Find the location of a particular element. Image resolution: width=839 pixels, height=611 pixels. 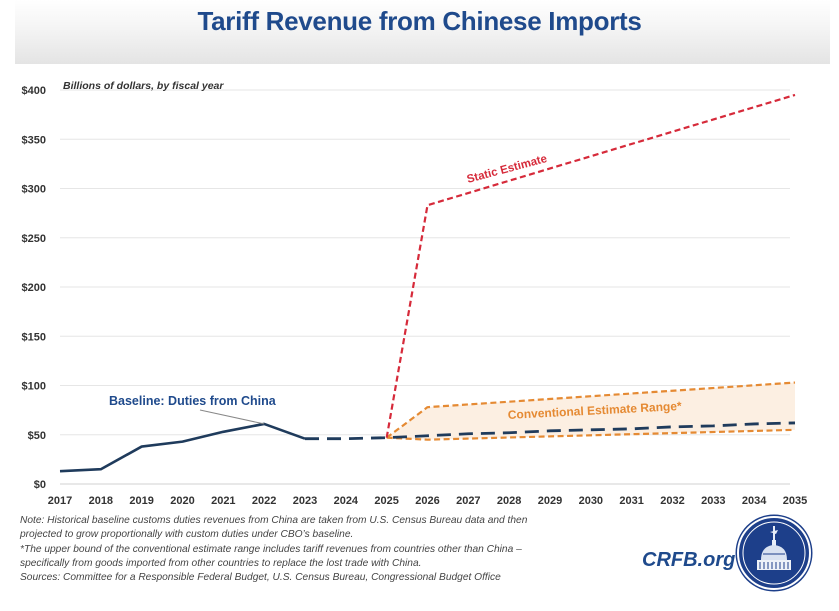

x-tick-label: 2025 is located at coordinates (386, 501).